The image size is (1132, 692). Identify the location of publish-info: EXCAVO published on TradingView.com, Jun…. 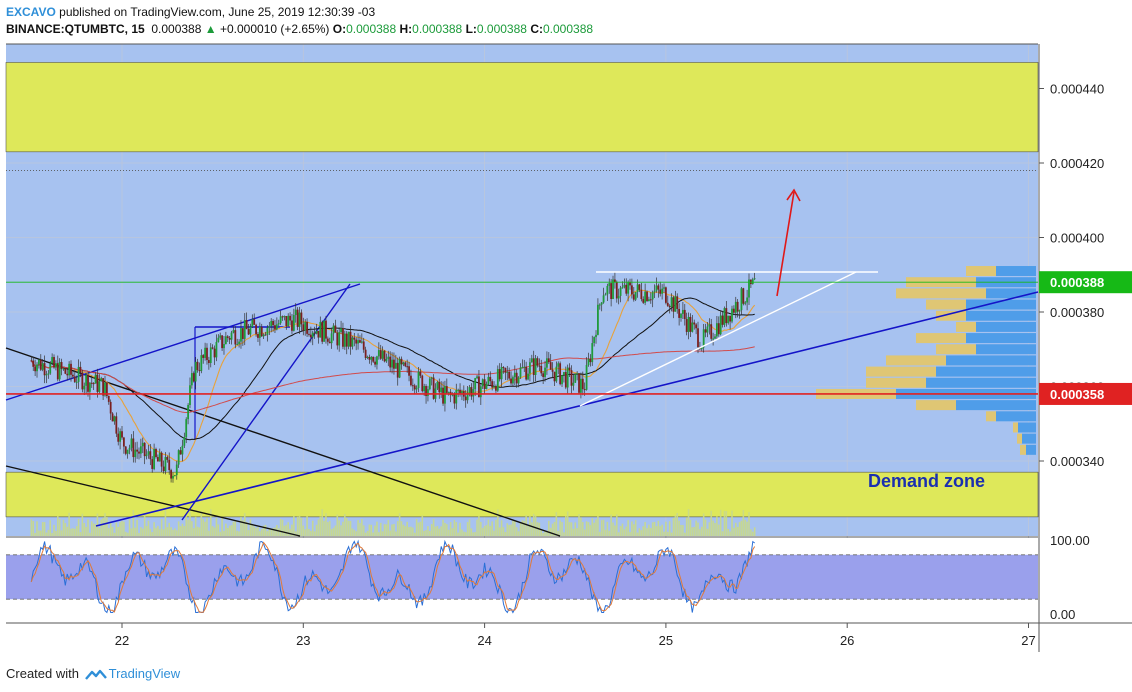
(190, 12).